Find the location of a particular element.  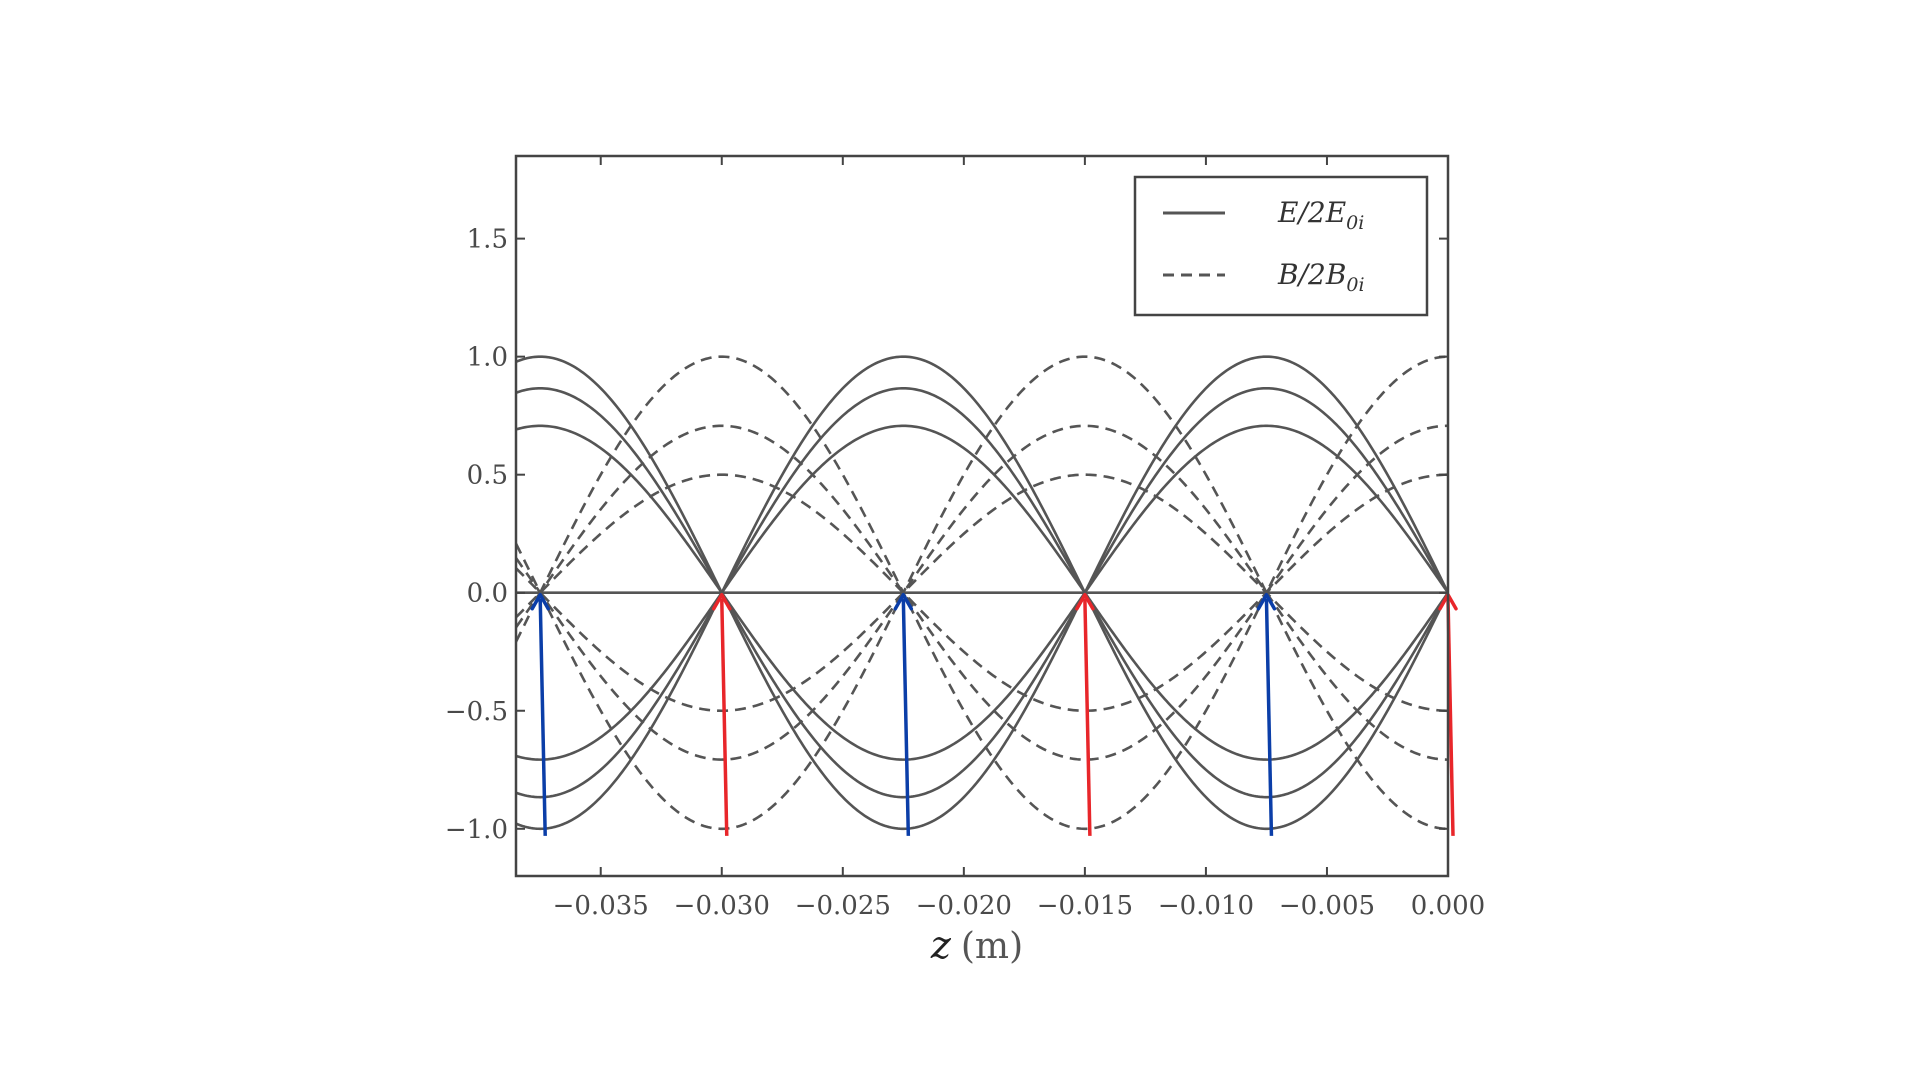

legend-entry-b: B/2B0i is located at coordinates (1321, 277).